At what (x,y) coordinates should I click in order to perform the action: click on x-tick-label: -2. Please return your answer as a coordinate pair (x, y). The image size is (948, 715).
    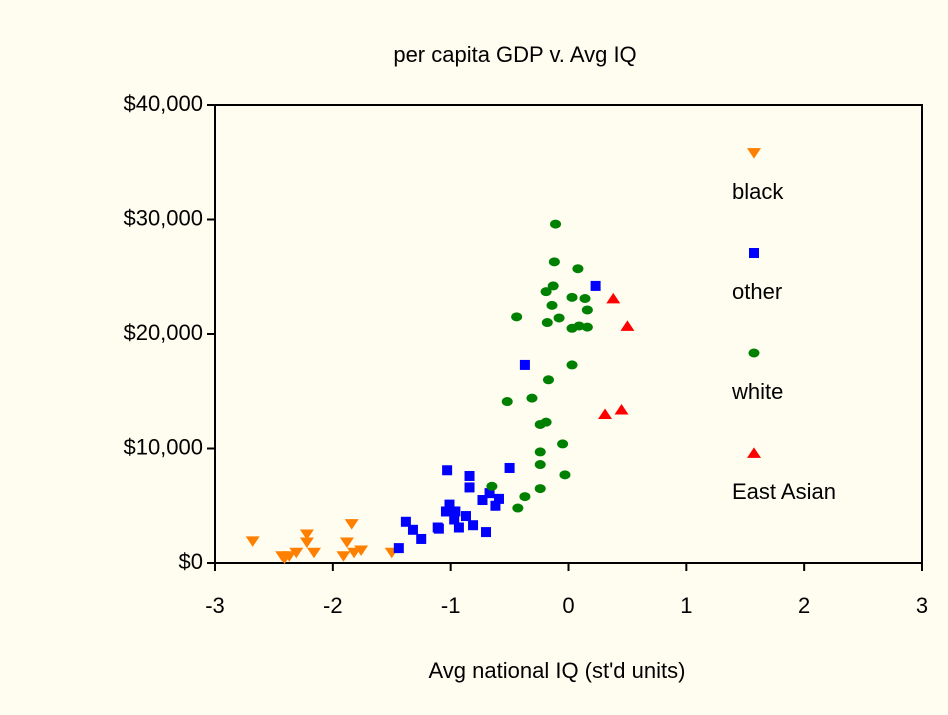
    Looking at the image, I should click on (333, 605).